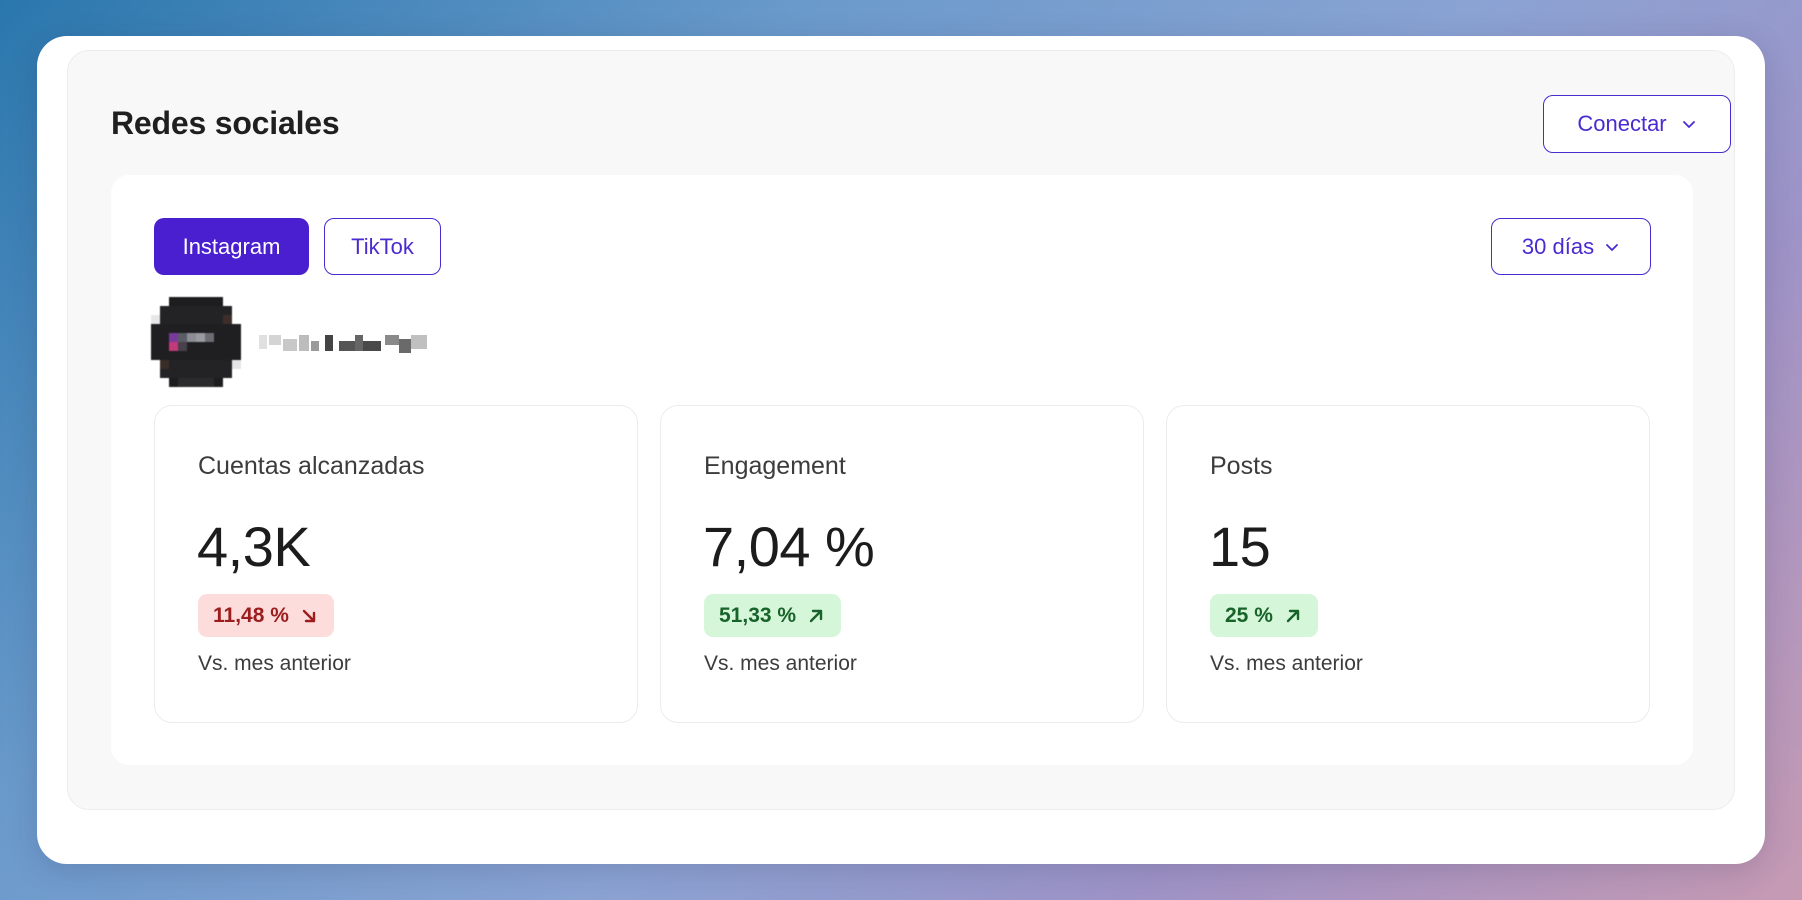 This screenshot has height=900, width=1802. I want to click on metric-label: Posts, so click(1241, 466).